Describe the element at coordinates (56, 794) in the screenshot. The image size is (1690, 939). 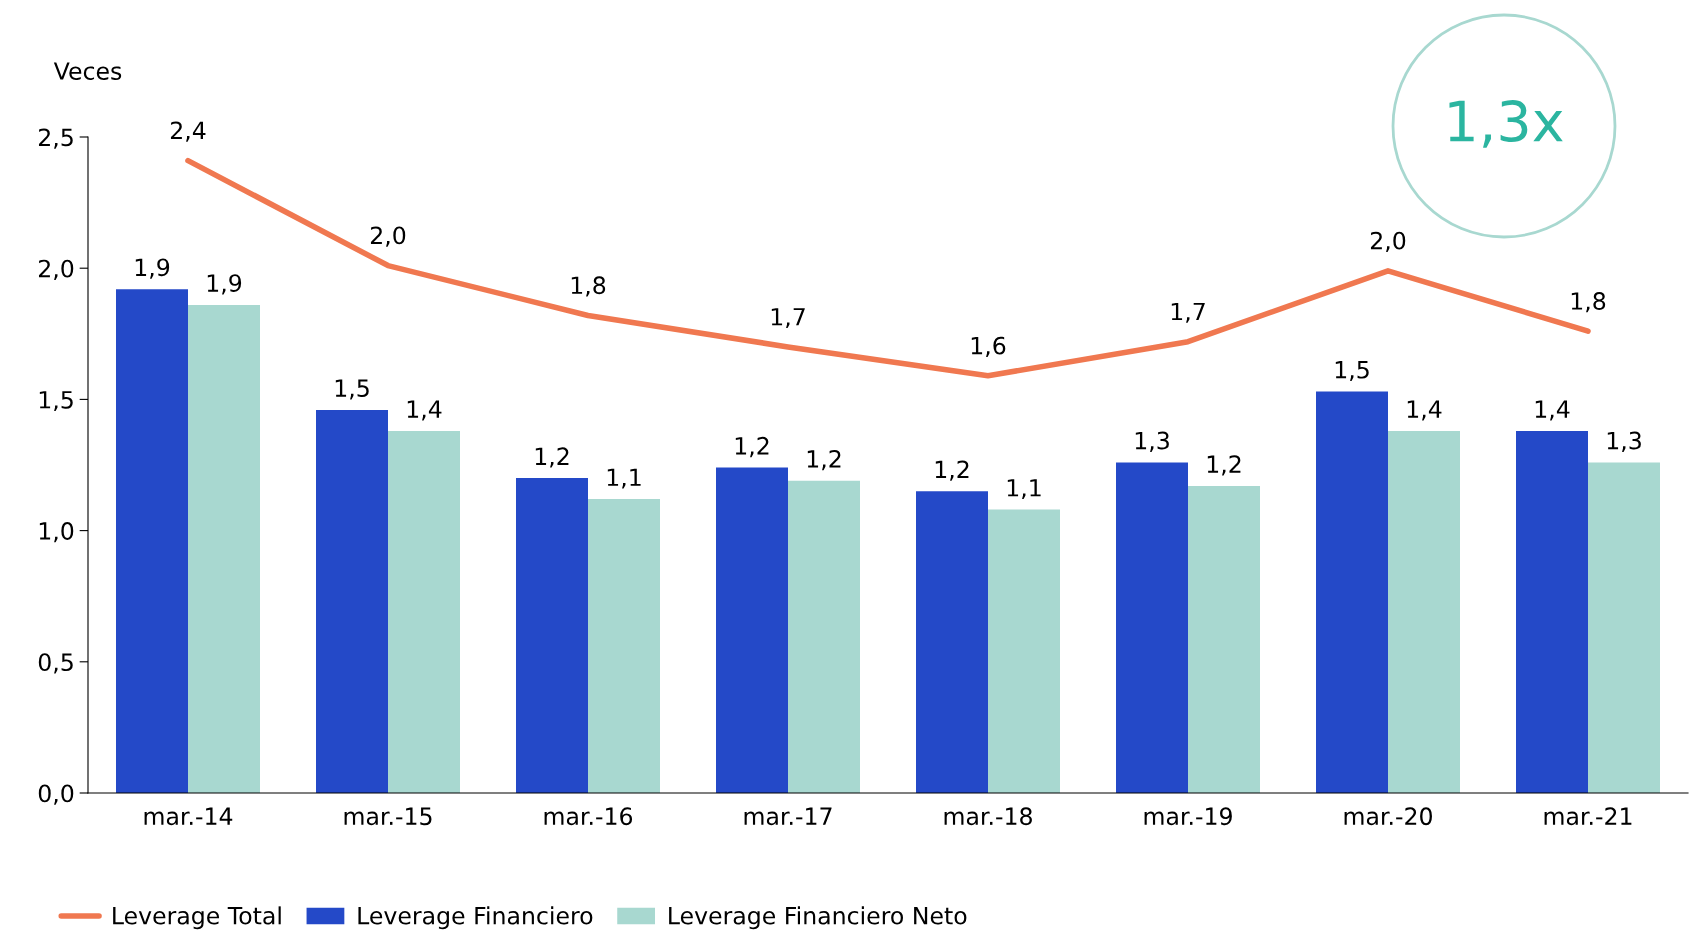
I see `y-tick-label: 0,0` at that location.